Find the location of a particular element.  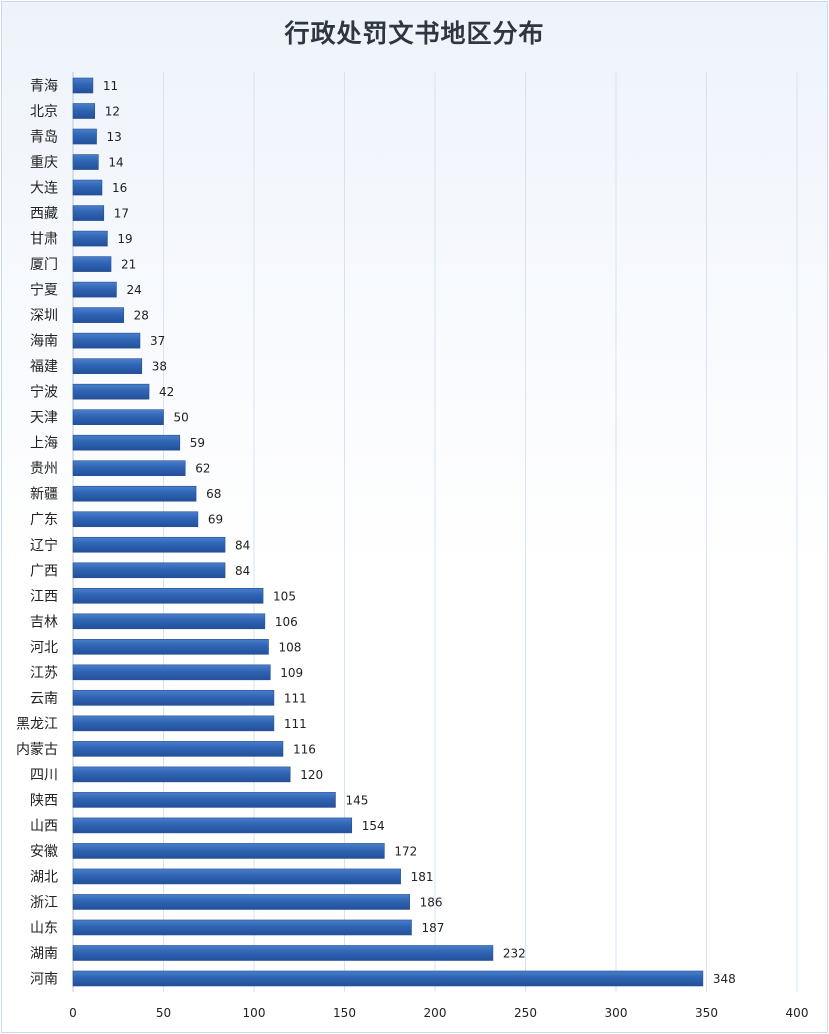

data-label: 187 is located at coordinates (432, 928).